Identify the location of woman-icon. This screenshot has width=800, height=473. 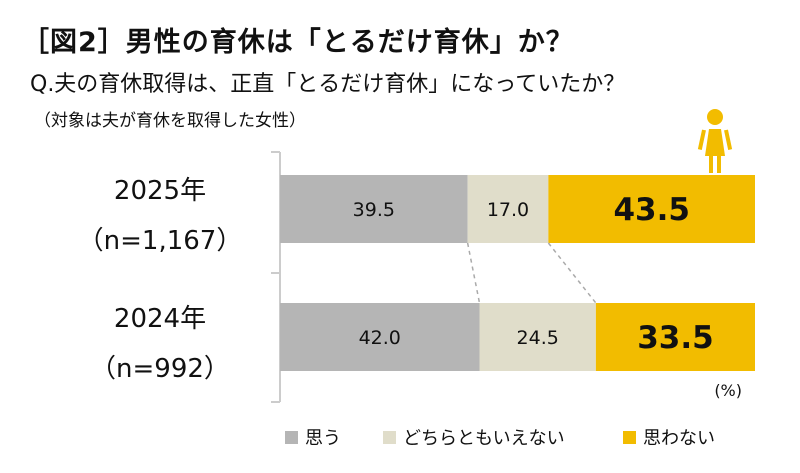
(715, 141).